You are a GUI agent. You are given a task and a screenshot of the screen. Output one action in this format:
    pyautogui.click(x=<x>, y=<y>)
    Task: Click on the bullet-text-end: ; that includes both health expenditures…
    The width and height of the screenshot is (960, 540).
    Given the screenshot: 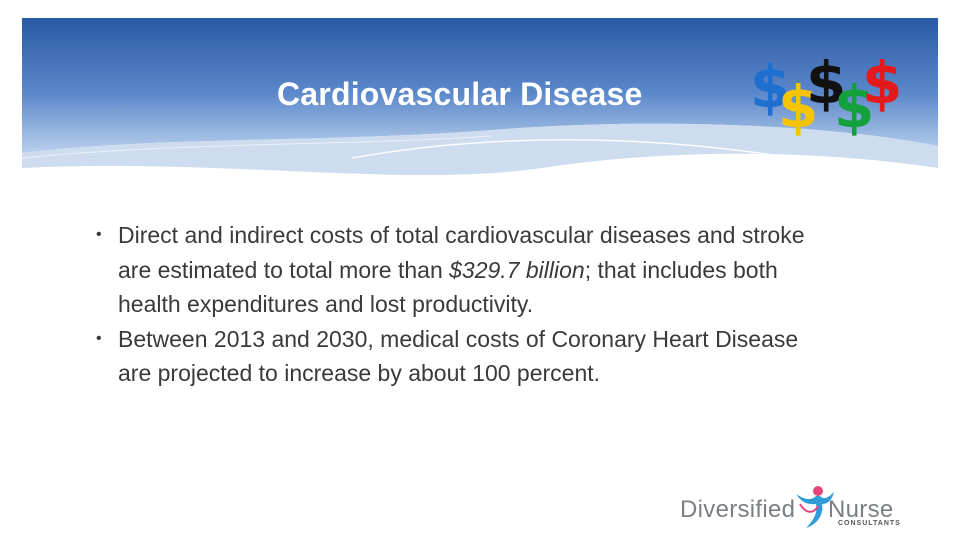 What is the action you would take?
    pyautogui.click(x=448, y=287)
    